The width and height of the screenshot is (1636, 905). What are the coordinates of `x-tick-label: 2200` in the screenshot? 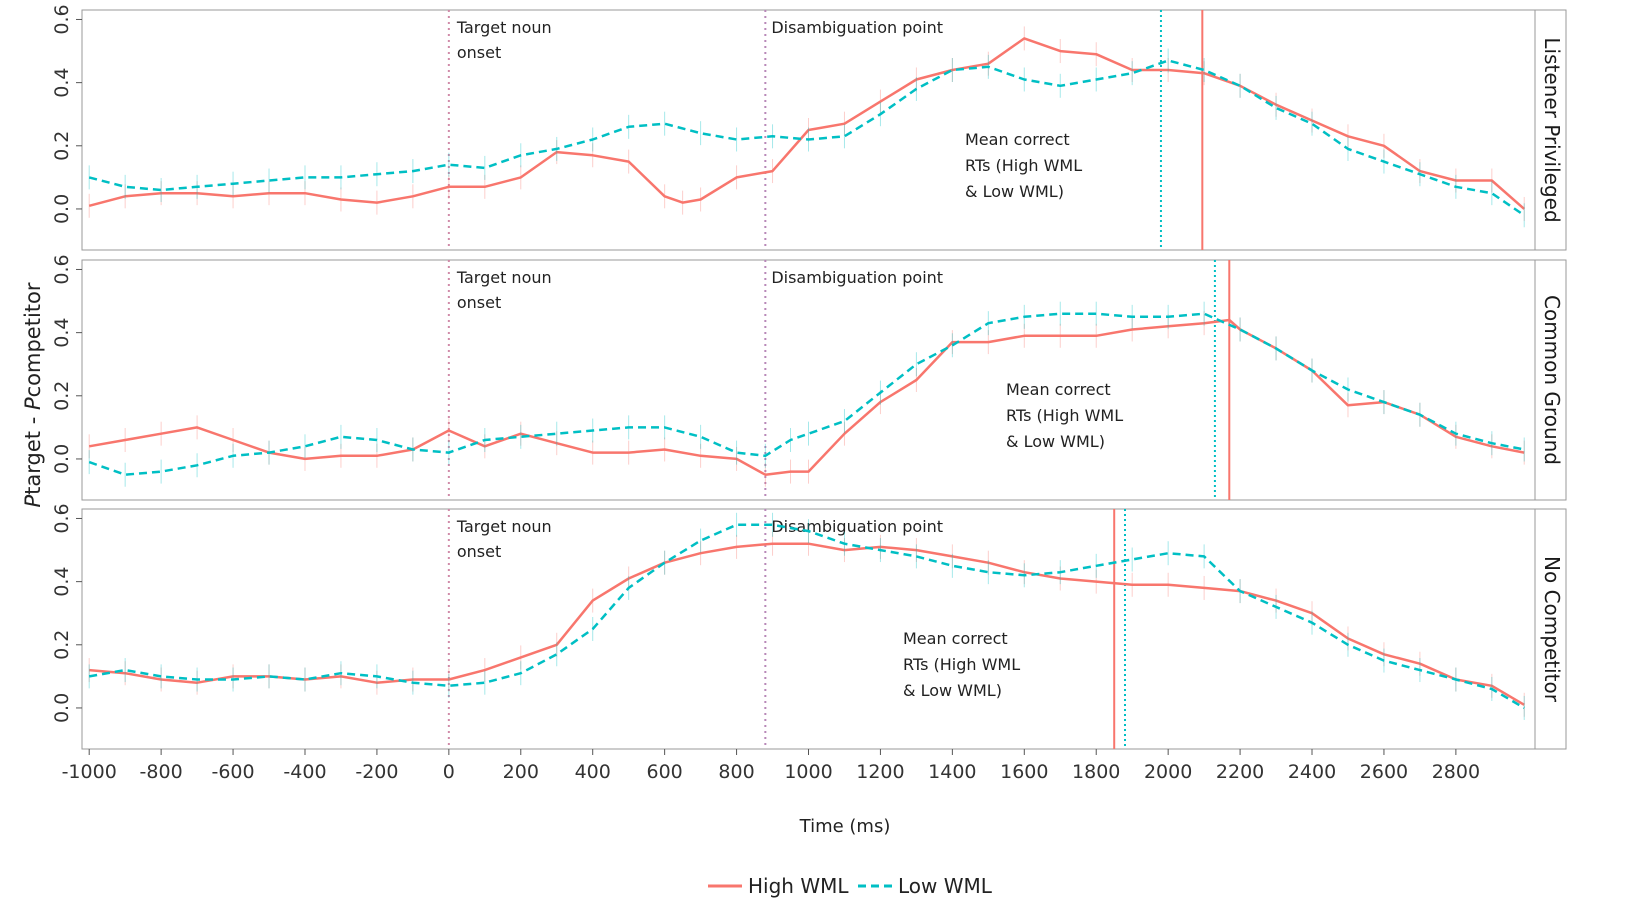 It's located at (1240, 772).